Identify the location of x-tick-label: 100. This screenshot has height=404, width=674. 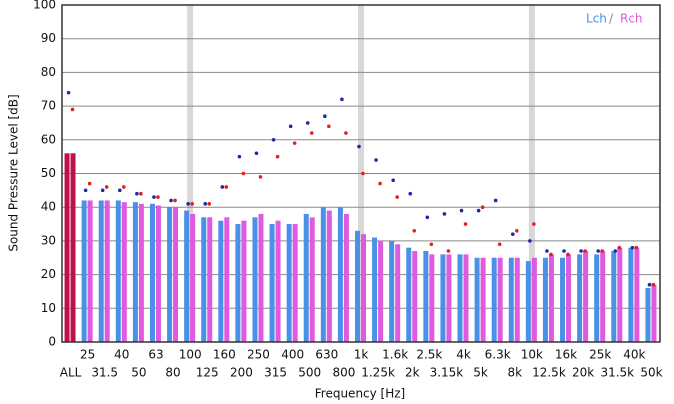
(190, 355).